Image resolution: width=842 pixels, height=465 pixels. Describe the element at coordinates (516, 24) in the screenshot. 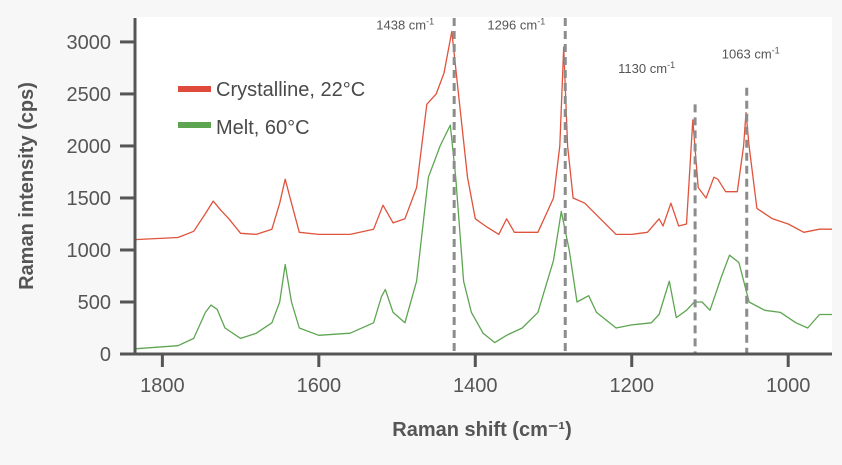

I see `peak-label: 1296 cm-1` at that location.